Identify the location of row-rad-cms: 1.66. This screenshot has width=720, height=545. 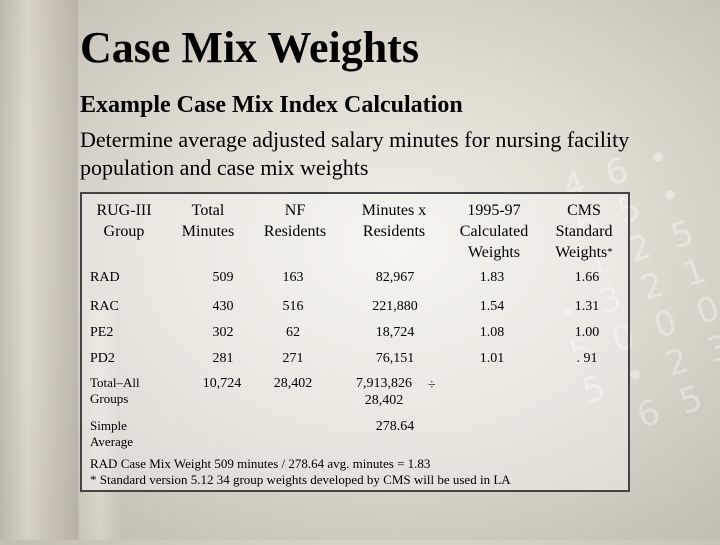
(587, 277).